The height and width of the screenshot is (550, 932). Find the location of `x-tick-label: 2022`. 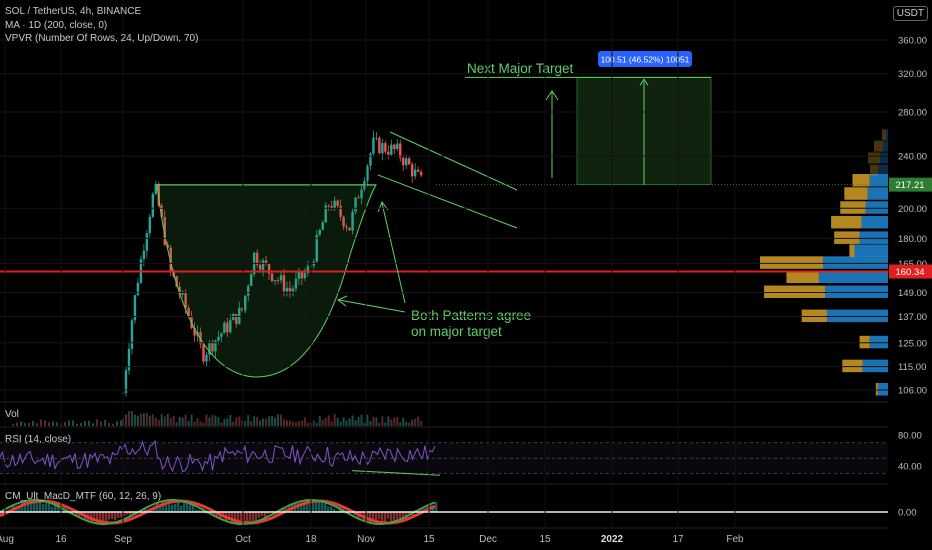

x-tick-label: 2022 is located at coordinates (612, 539).